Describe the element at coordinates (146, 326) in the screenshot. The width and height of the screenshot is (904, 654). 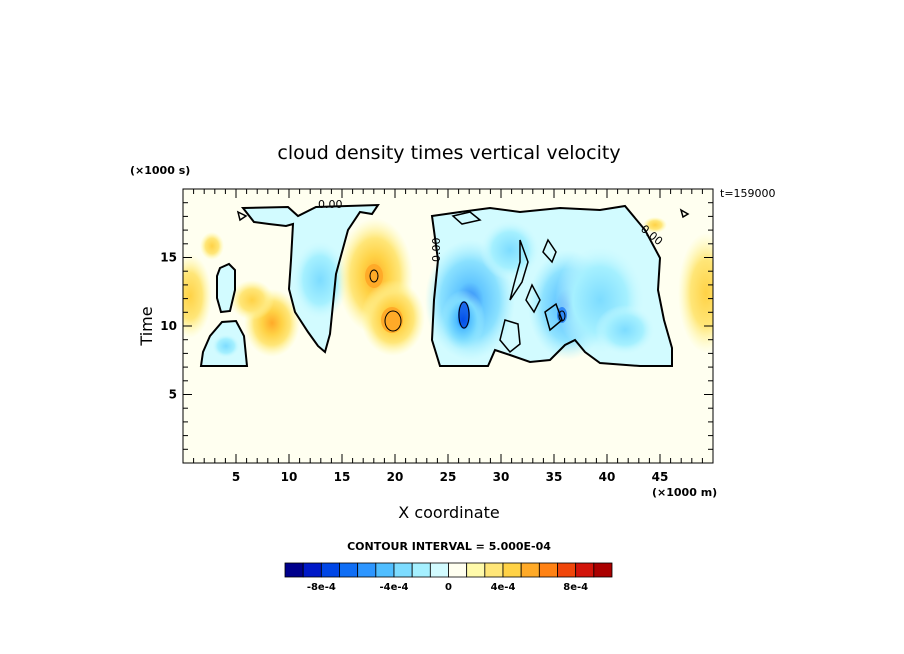
I see `y-axis-title: Time` at that location.